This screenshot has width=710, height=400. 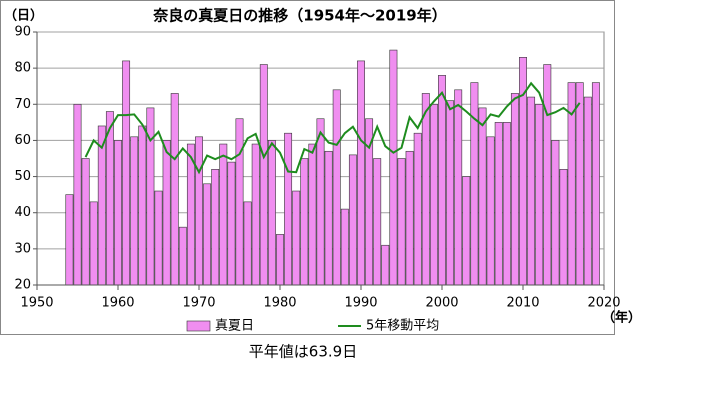 What do you see at coordinates (279, 303) in the screenshot?
I see `x-tick-label: 1980` at bounding box center [279, 303].